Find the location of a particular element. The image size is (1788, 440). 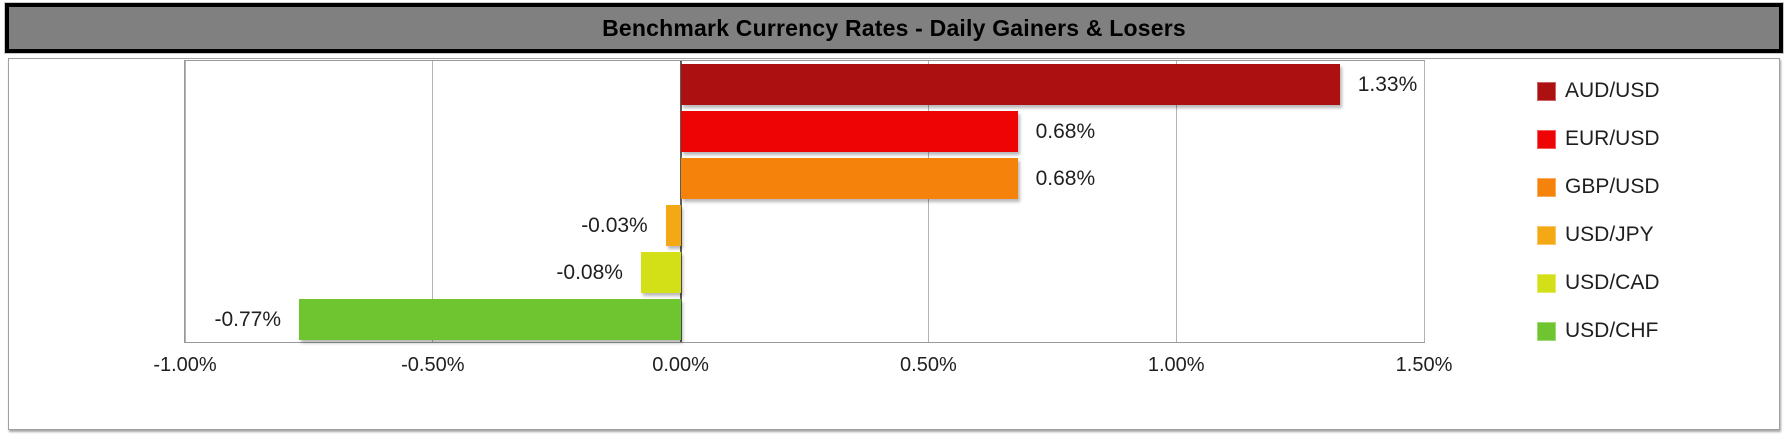

bar-gbp-usd is located at coordinates (849, 178).